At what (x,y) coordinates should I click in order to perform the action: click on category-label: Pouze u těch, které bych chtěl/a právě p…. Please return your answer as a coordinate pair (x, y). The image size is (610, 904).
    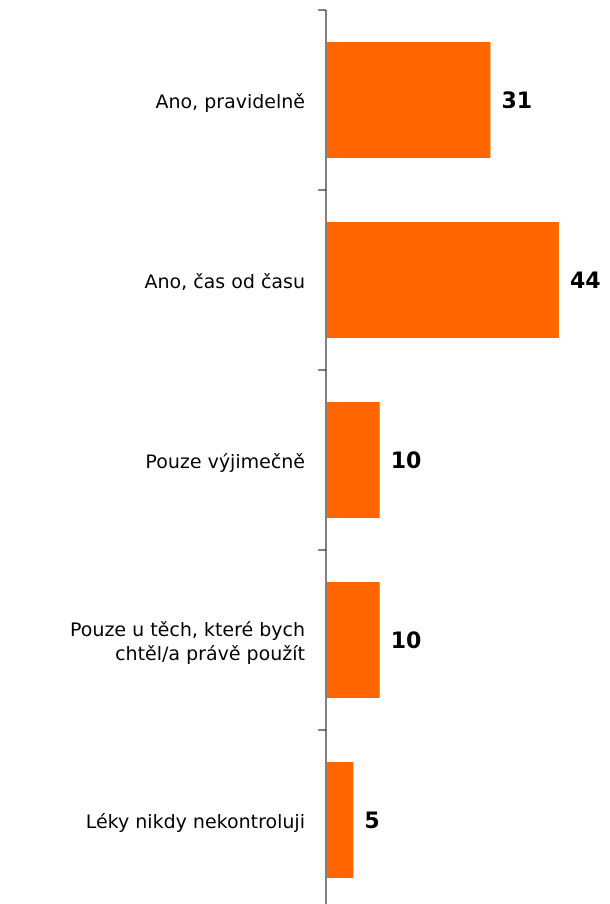
    Looking at the image, I should click on (187, 642).